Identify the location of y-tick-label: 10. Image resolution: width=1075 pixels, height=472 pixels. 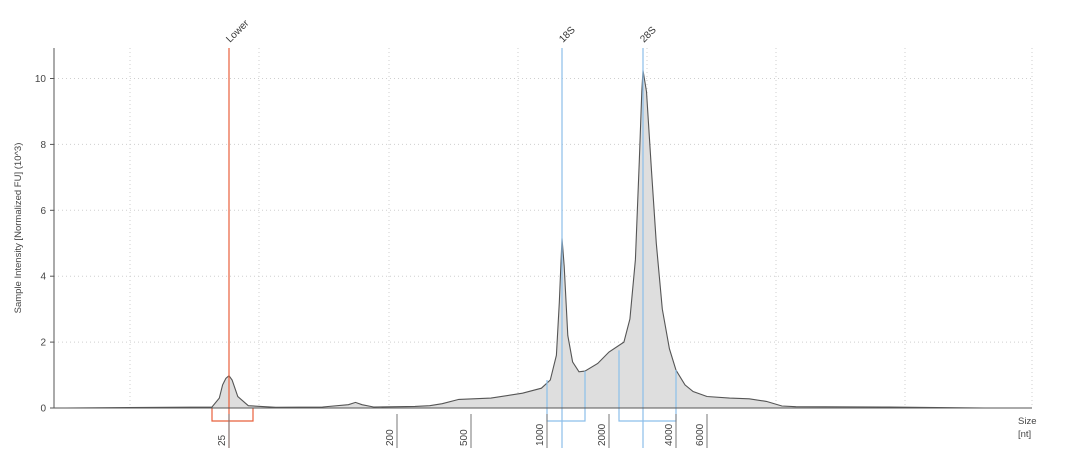
(41, 79).